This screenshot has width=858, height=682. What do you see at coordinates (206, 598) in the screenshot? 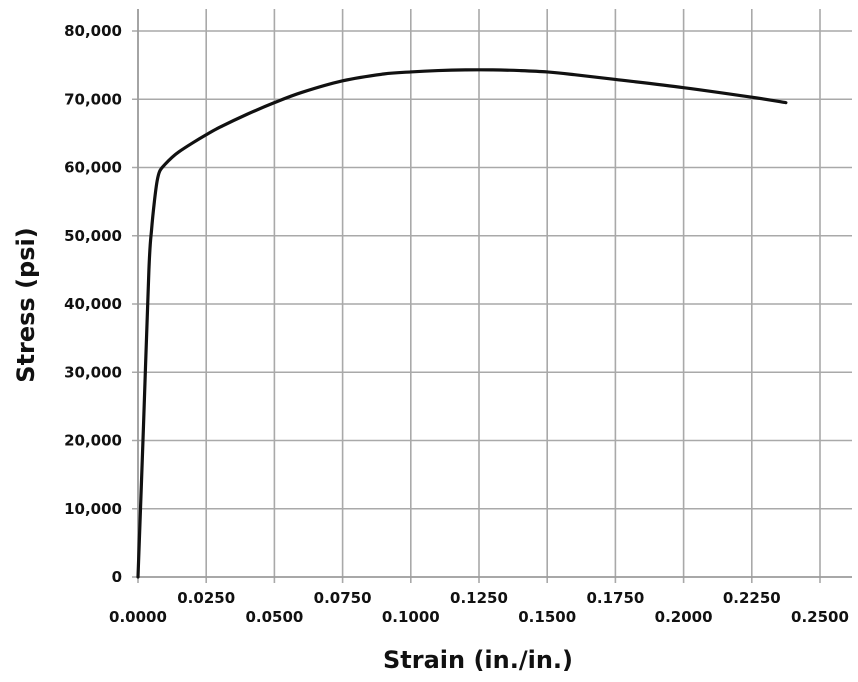
I see `x-tick-label: 0.0250` at bounding box center [206, 598].